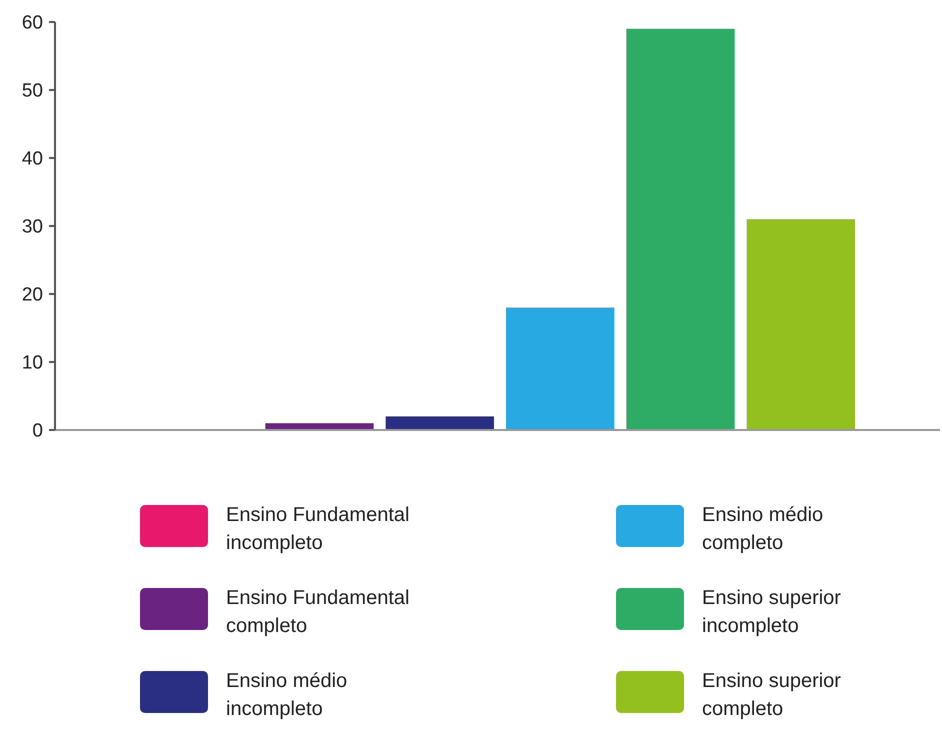  What do you see at coordinates (32, 23) in the screenshot?
I see `y-tick-label: 60` at bounding box center [32, 23].